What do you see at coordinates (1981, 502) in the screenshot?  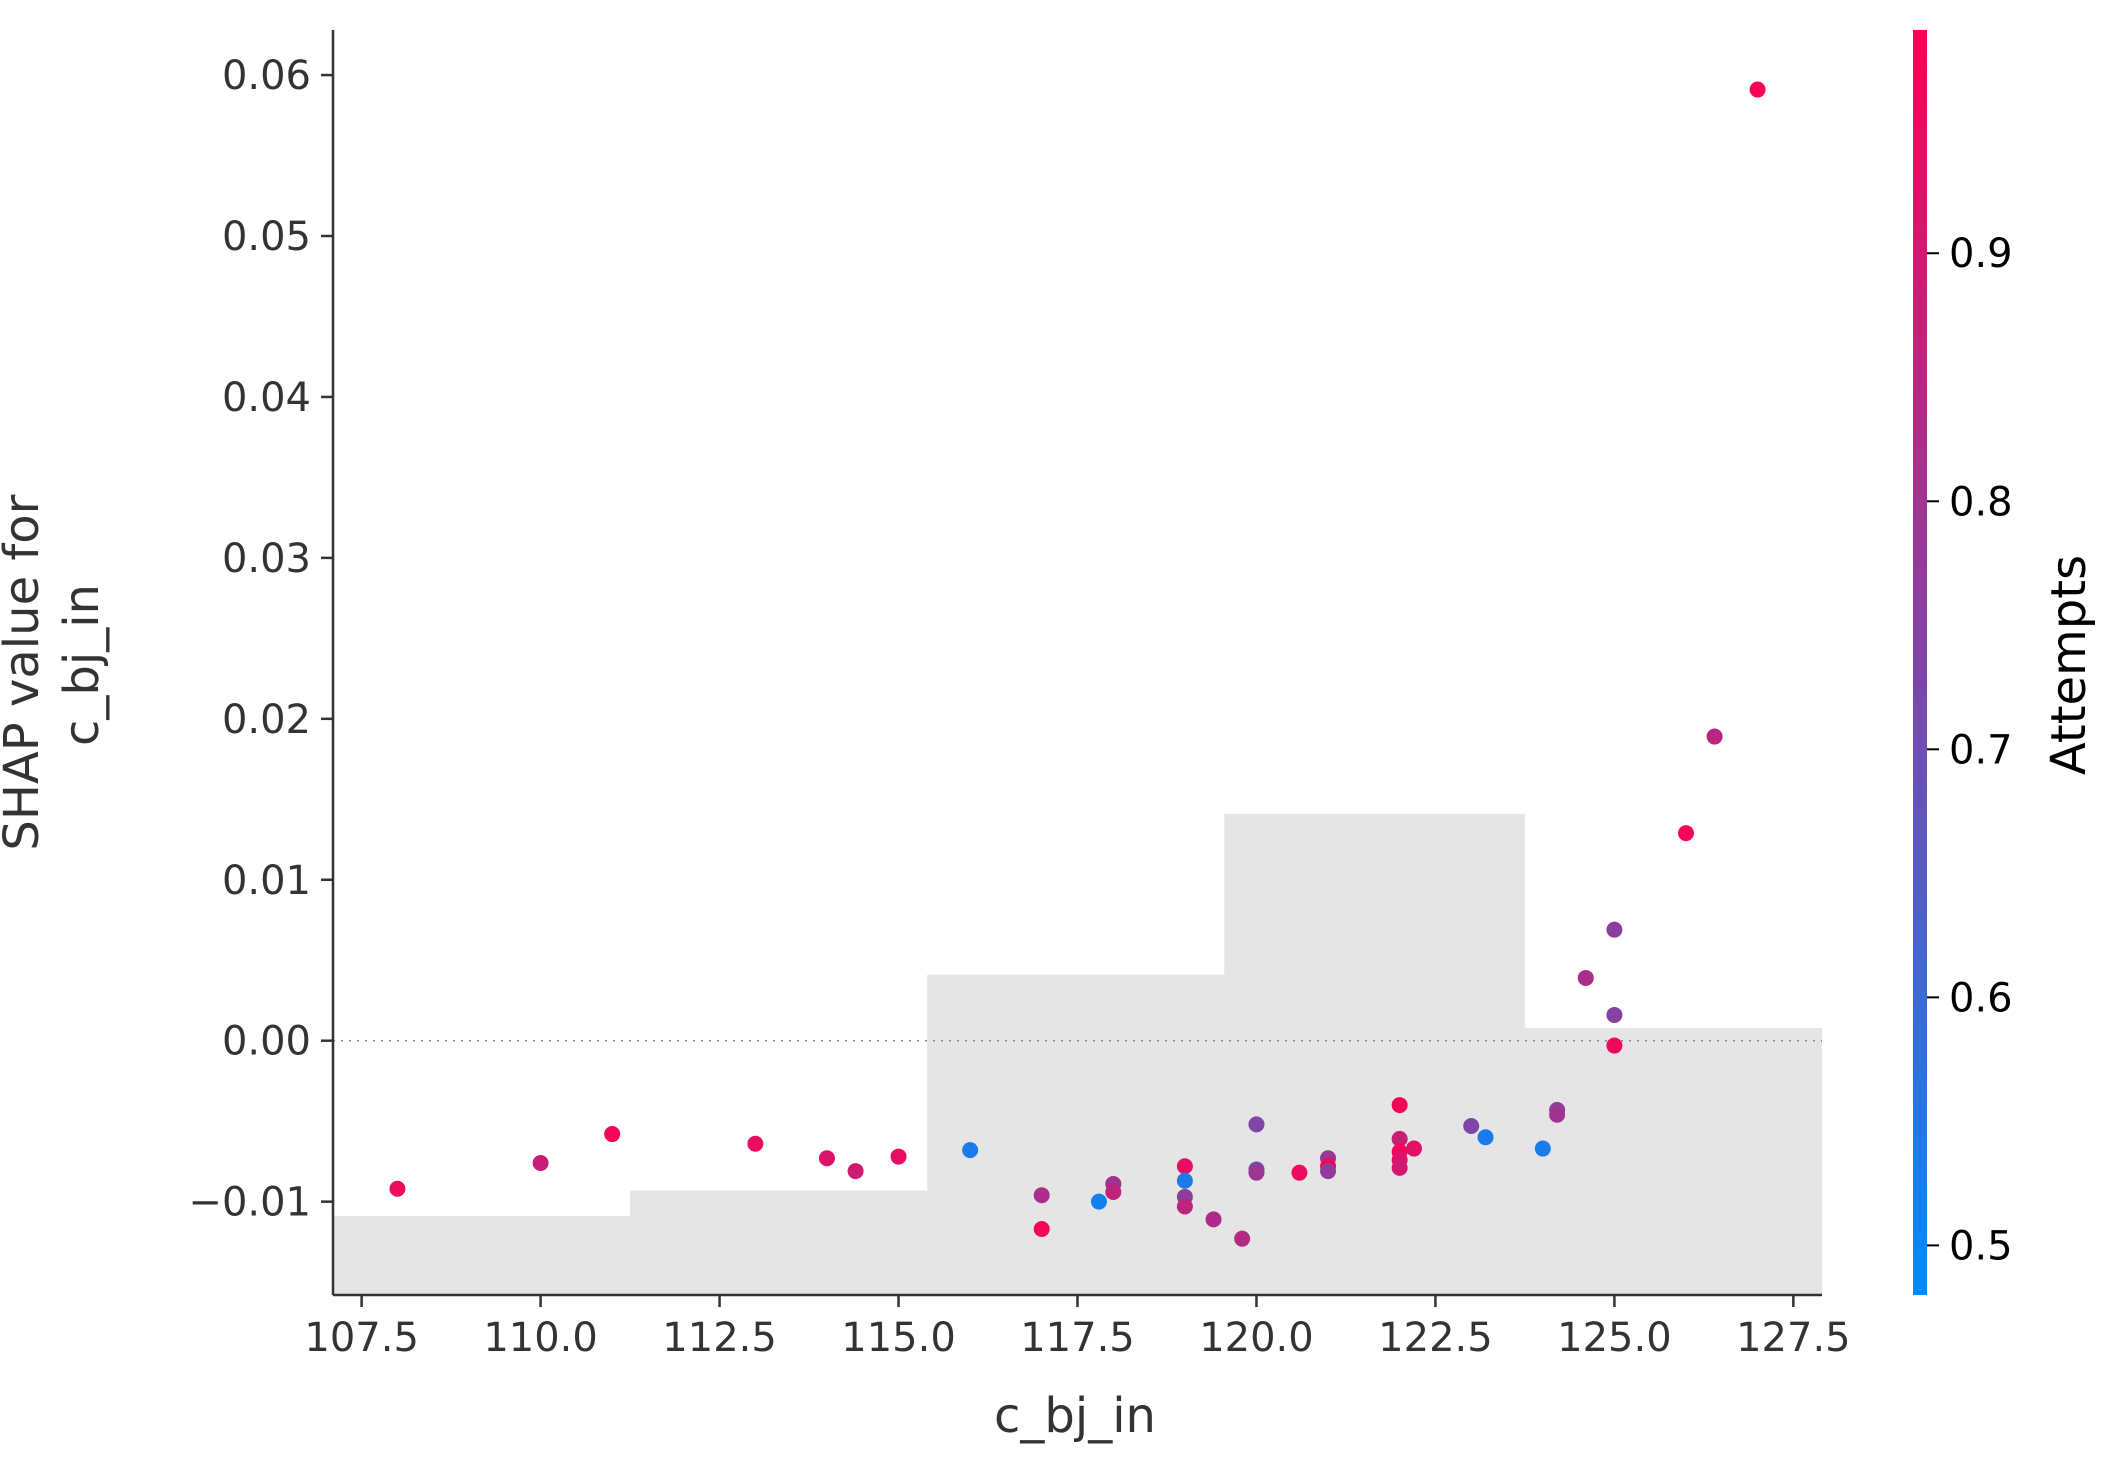 I see `colorbar-tick-label: 0.8` at bounding box center [1981, 502].